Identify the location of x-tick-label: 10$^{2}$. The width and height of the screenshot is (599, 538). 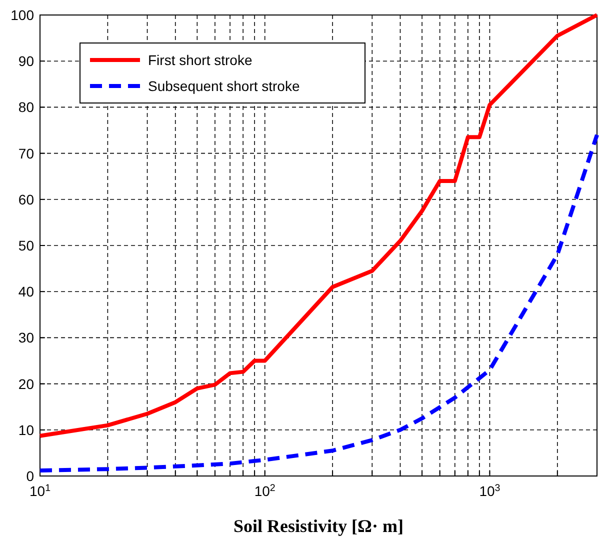
(265, 490).